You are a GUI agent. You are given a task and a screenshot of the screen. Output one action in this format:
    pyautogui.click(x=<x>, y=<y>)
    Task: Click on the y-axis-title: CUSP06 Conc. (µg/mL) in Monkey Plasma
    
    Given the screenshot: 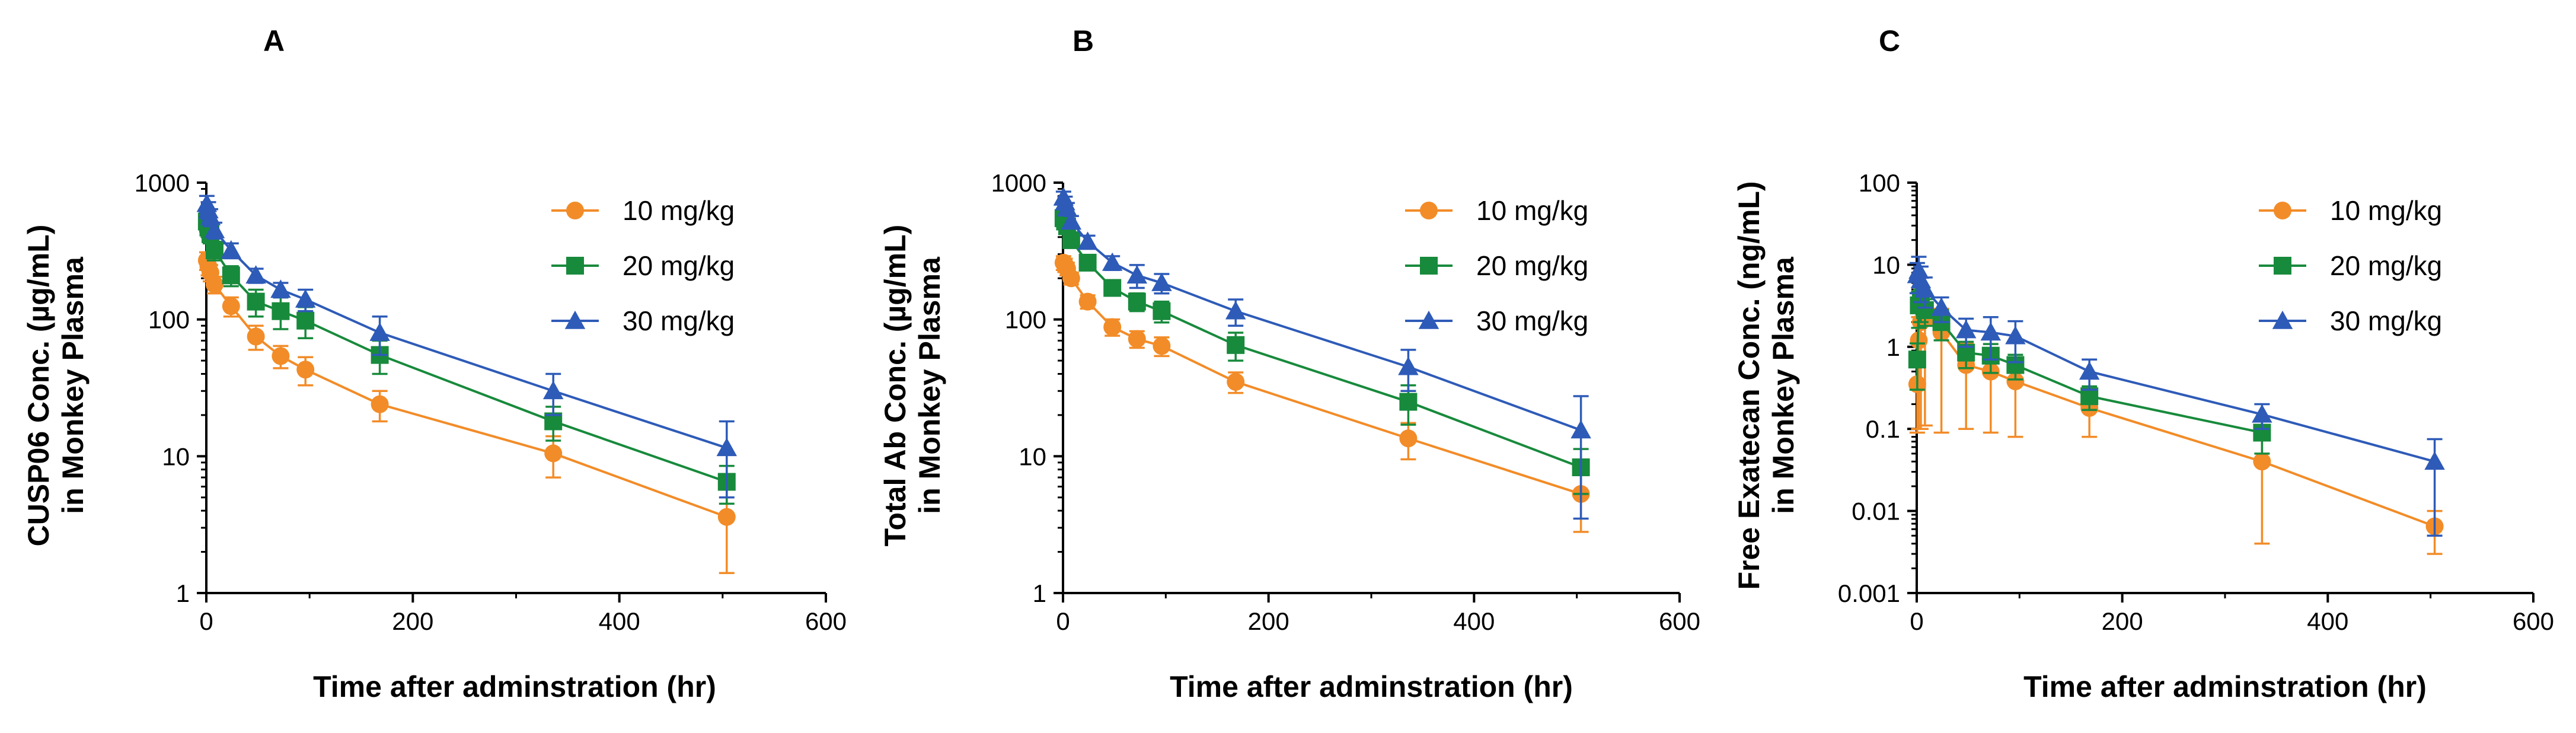 What is the action you would take?
    pyautogui.click(x=56, y=386)
    